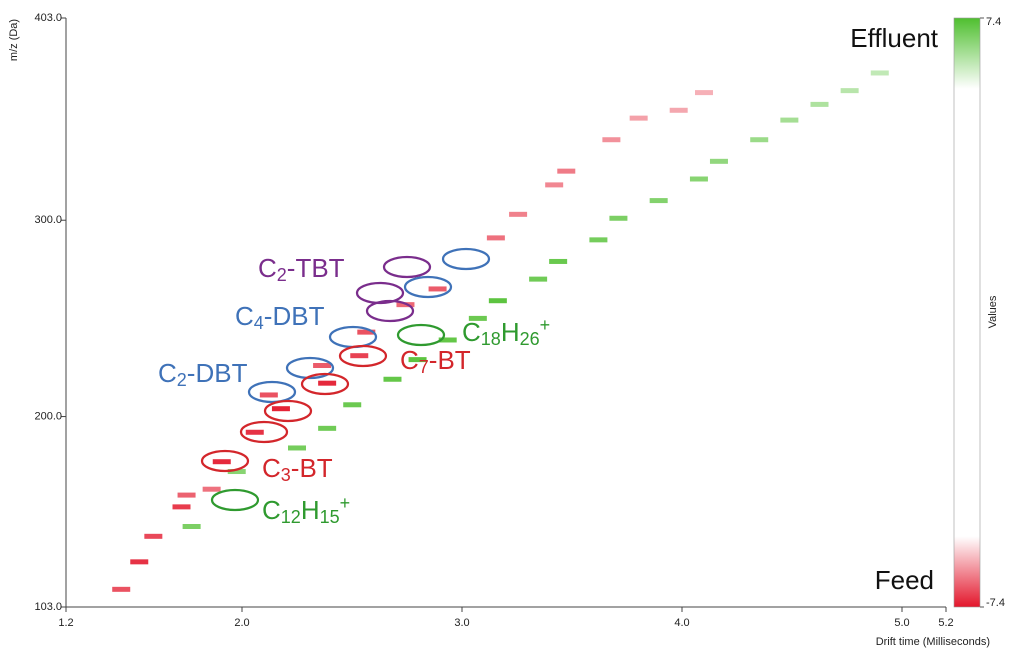 Image resolution: width=1010 pixels, height=651 pixels. I want to click on y-tick-label: 403.0, so click(48, 18).